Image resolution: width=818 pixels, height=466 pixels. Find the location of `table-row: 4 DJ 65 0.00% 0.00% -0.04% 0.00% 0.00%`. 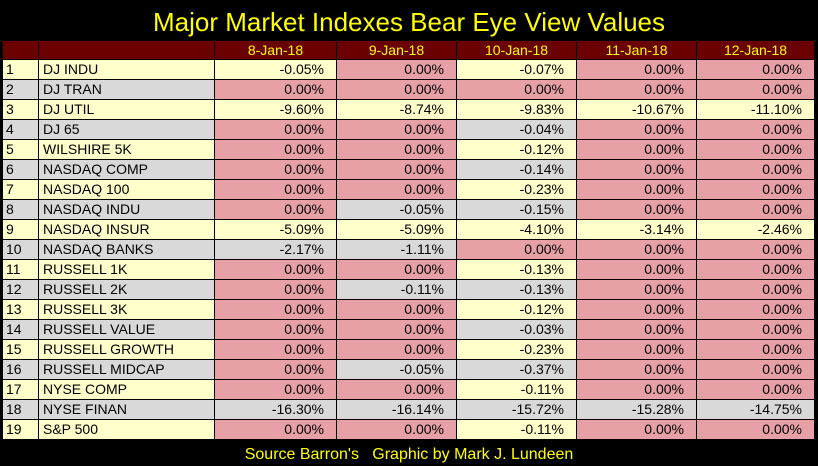

table-row: 4 DJ 65 0.00% 0.00% -0.04% 0.00% 0.00% is located at coordinates (408, 129).